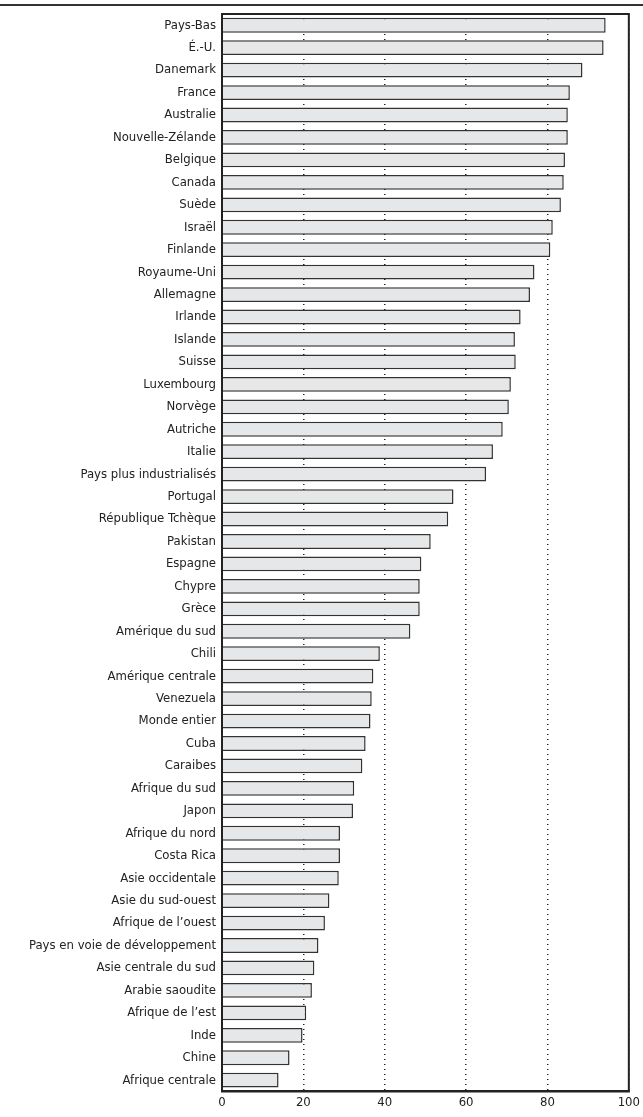 This screenshot has height=1117, width=643. Describe the element at coordinates (164, 136) in the screenshot. I see `y-tick-label: Nouvelle-Zélande` at that location.